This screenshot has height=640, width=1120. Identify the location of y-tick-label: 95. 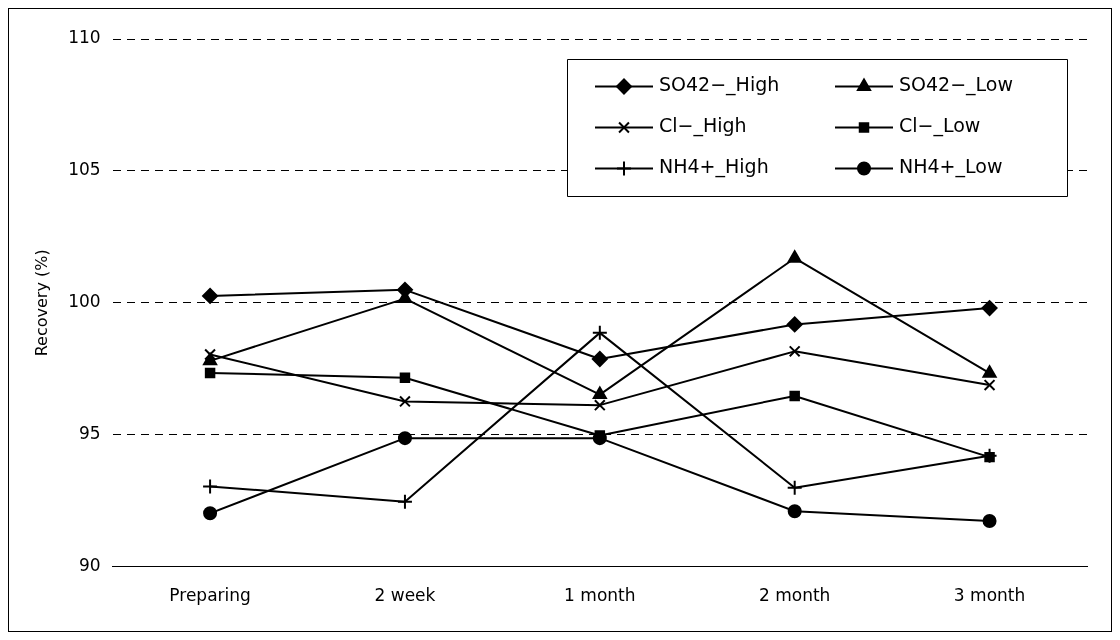
(90, 433).